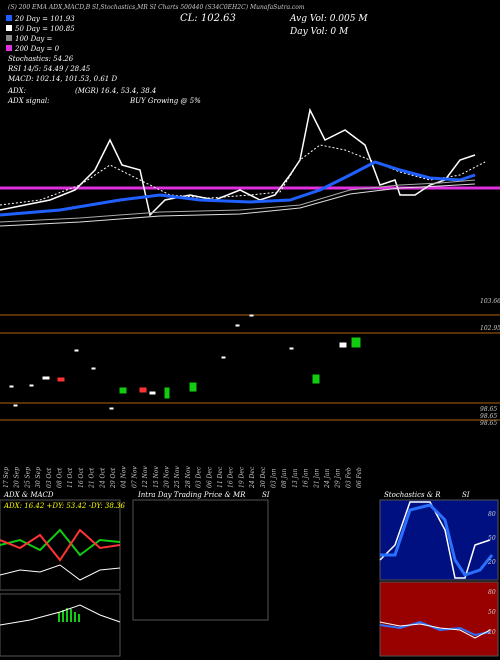 The image size is (500, 660). I want to click on adx: ADX:, so click(16, 91).